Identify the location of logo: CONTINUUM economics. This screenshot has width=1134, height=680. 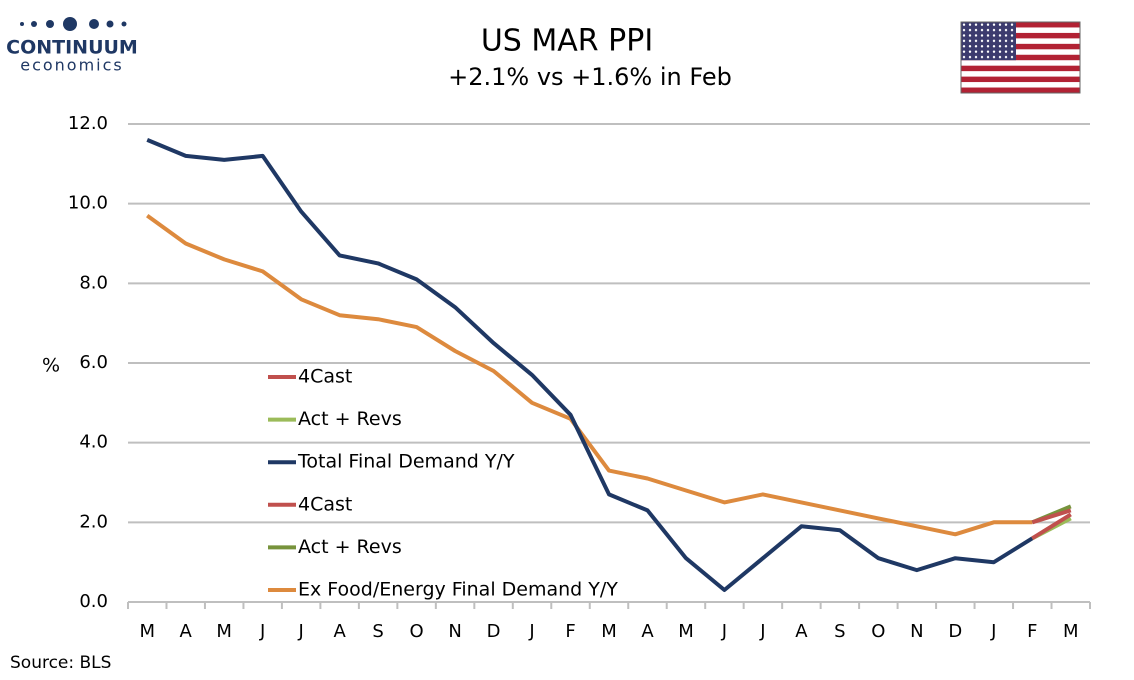
(72, 46).